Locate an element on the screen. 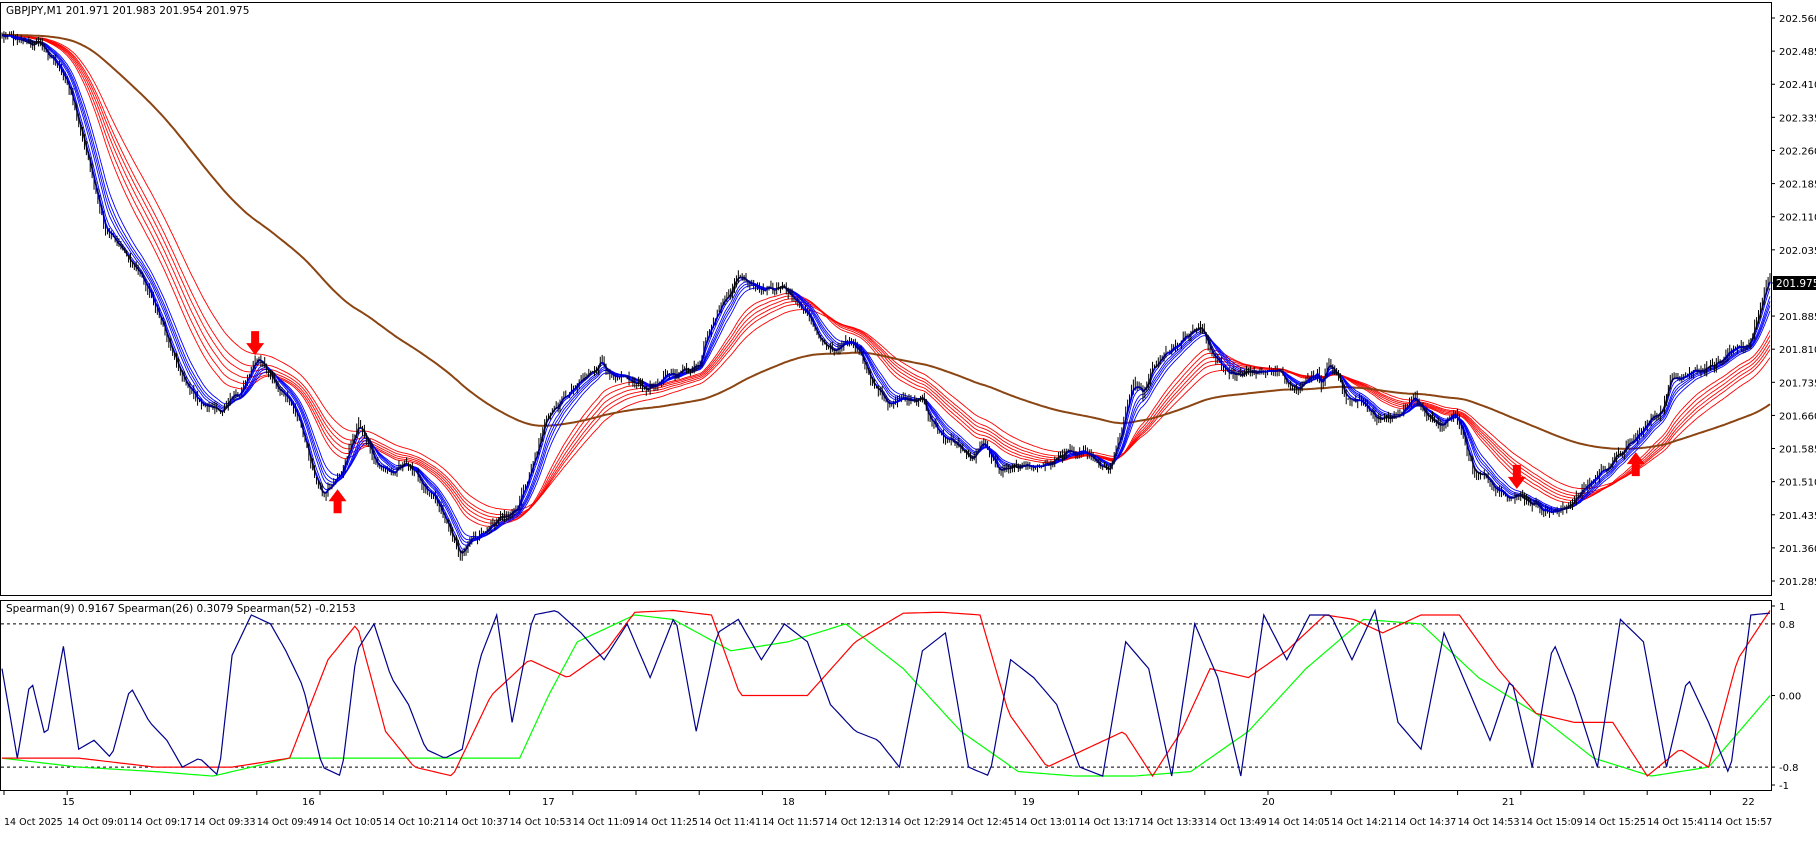 The image size is (1816, 851). indicator-label: 0.8 is located at coordinates (1787, 625).